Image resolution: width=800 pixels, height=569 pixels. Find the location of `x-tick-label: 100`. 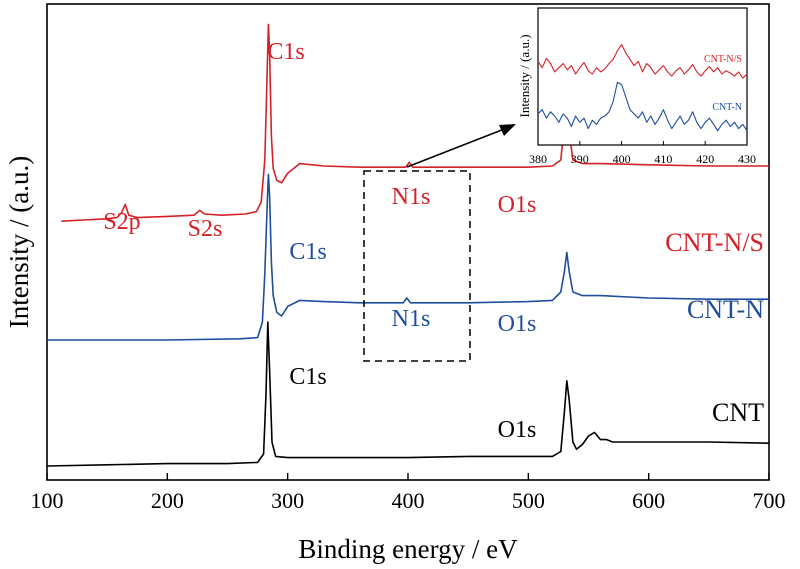

x-tick-label: 100 is located at coordinates (47, 500).